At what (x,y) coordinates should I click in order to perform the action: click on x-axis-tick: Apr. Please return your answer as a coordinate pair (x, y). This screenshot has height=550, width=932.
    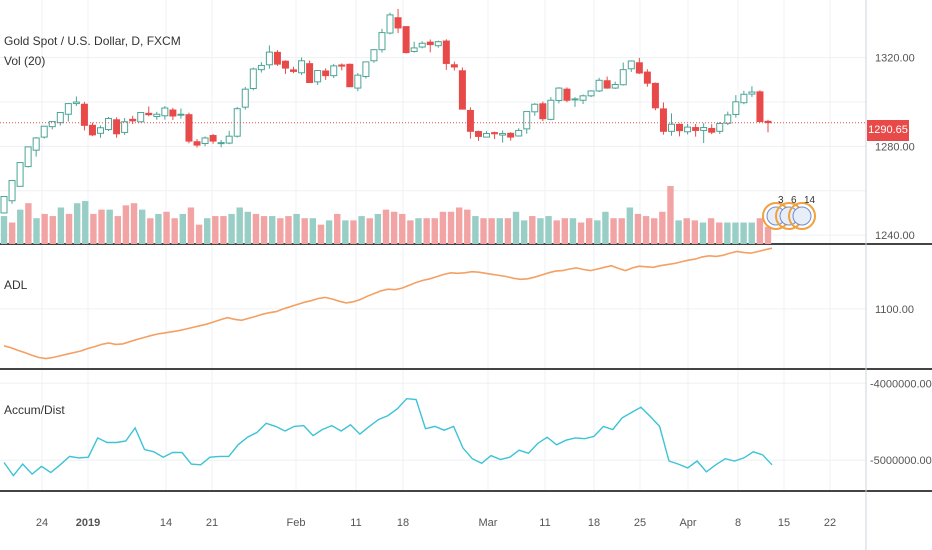
    Looking at the image, I should click on (687, 523).